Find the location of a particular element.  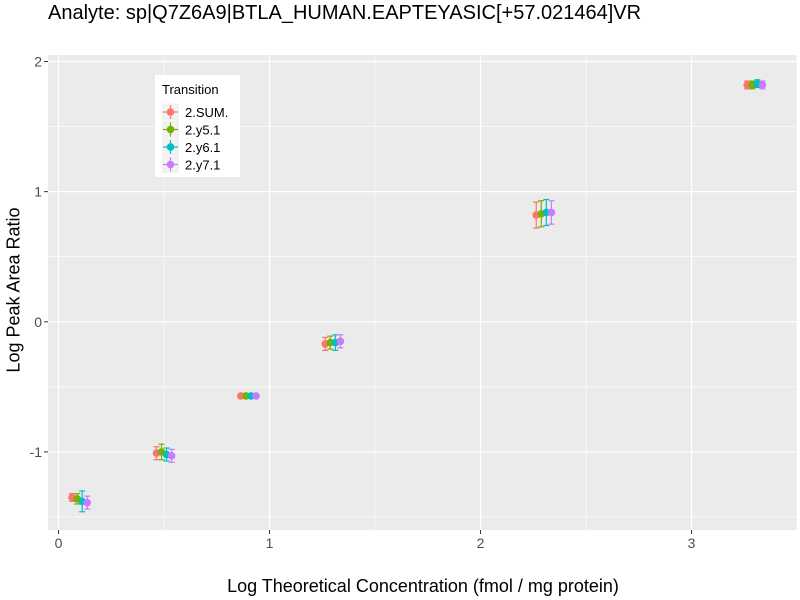

y-tick-label: 1 is located at coordinates (38, 192).